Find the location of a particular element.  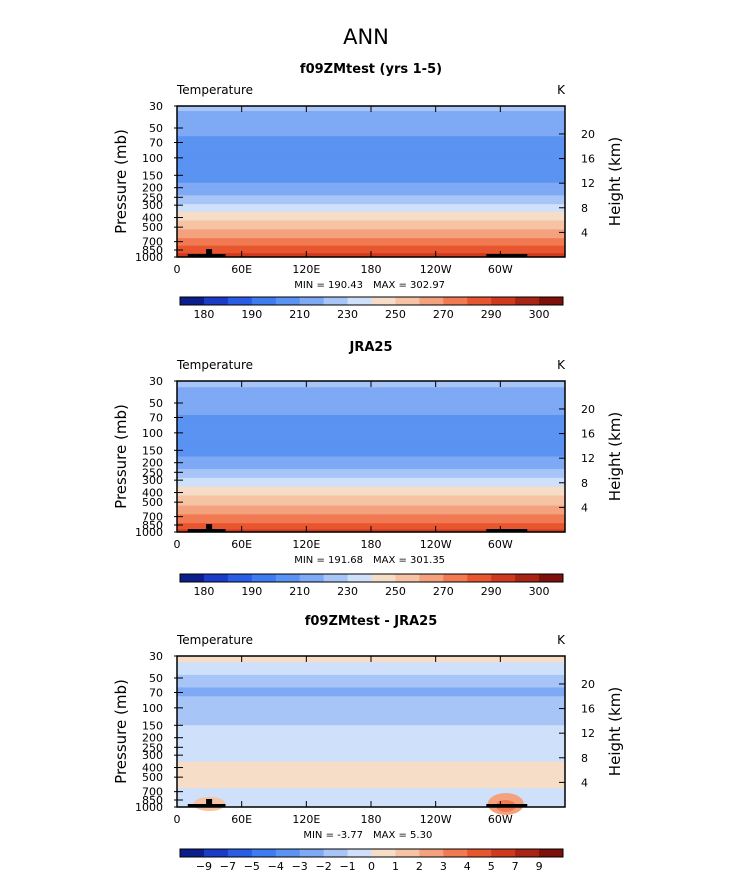

topography-block is located at coordinates (209, 803).